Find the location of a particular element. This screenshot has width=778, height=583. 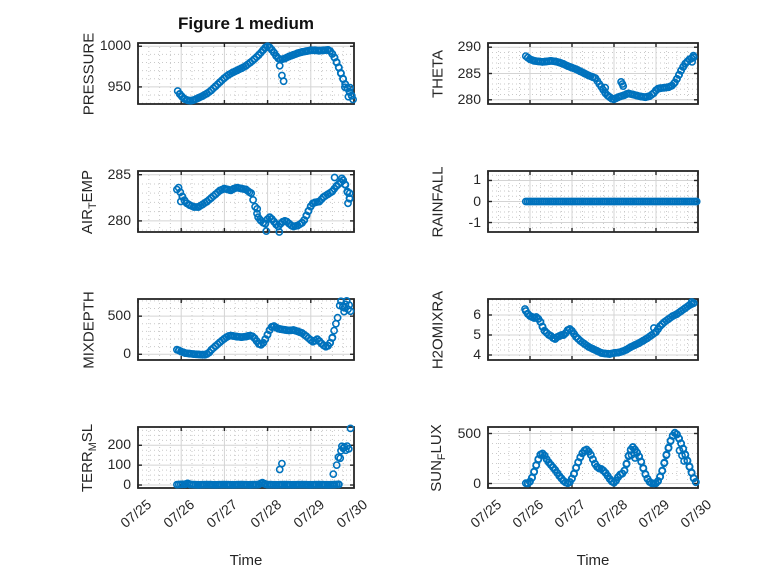

figure-title: Figure 1 medium is located at coordinates (246, 23).